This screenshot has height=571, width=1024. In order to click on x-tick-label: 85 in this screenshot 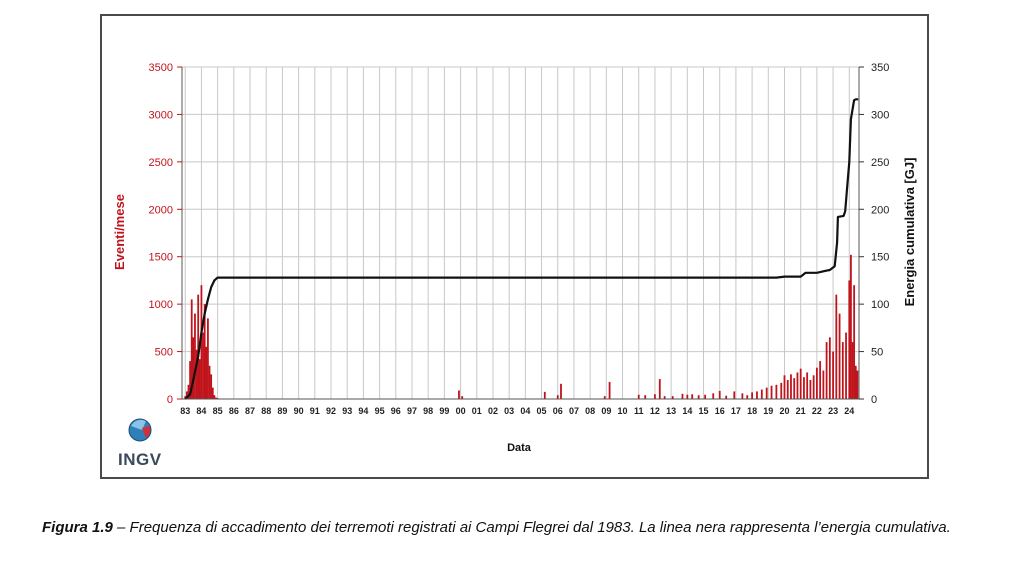, I will do `click(218, 411)`.